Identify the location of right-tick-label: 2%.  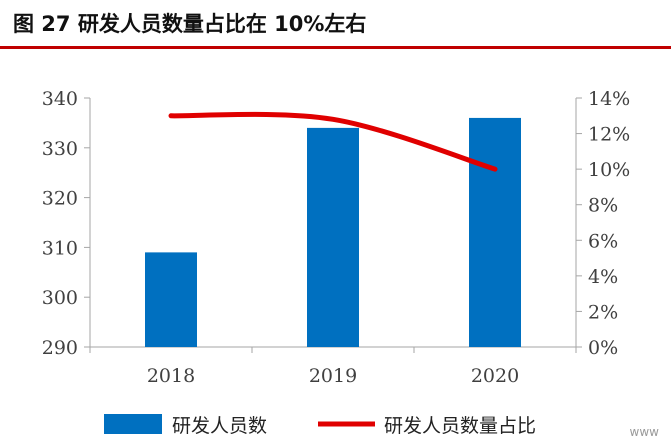
(603, 312).